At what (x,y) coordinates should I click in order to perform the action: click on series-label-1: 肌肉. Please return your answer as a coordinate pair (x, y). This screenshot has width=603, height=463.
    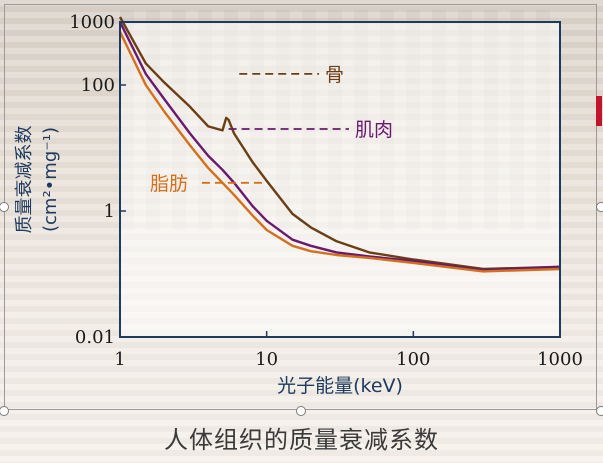
    Looking at the image, I should click on (374, 130).